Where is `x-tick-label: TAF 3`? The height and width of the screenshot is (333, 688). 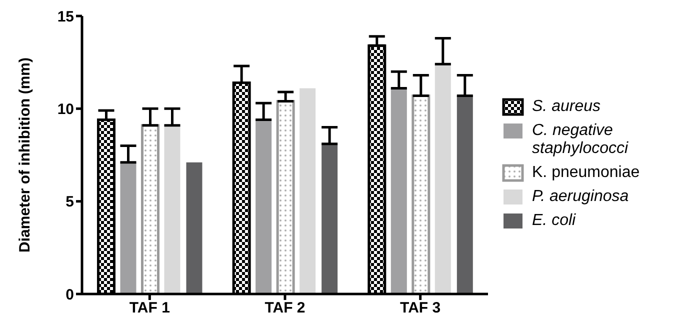
x-tick-label: TAF 3 is located at coordinates (420, 308).